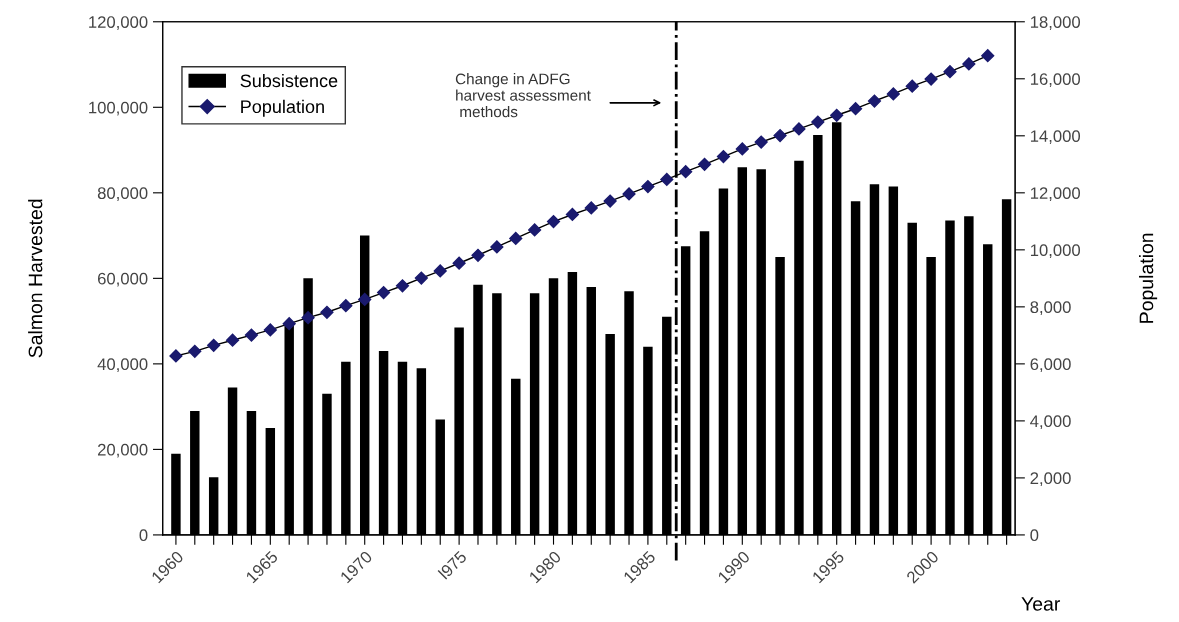 This screenshot has height=622, width=1179. What do you see at coordinates (282, 108) in the screenshot?
I see `legend-label: Population` at bounding box center [282, 108].